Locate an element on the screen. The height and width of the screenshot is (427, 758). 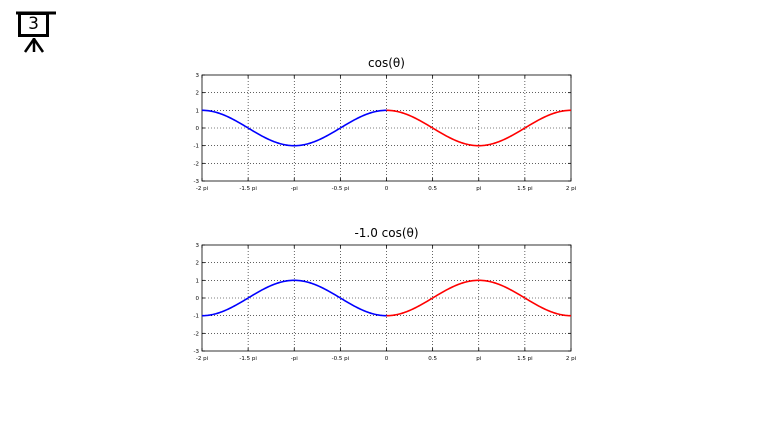
slide-number: 3 is located at coordinates (33, 24).